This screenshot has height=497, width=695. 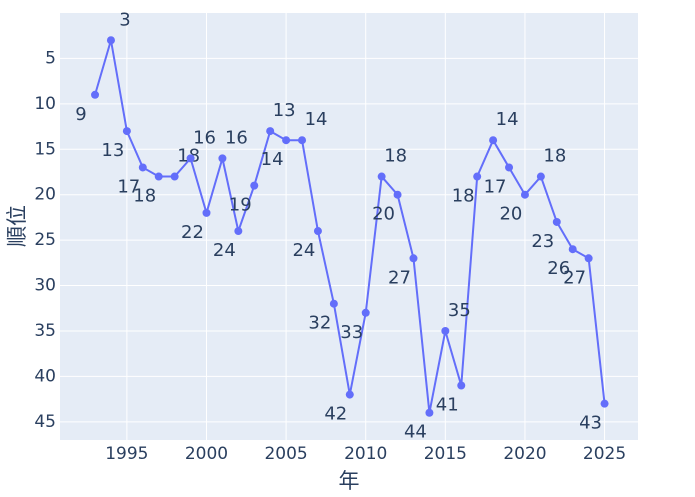 What do you see at coordinates (604, 454) in the screenshot?
I see `x-tick-label: 2025` at bounding box center [604, 454].